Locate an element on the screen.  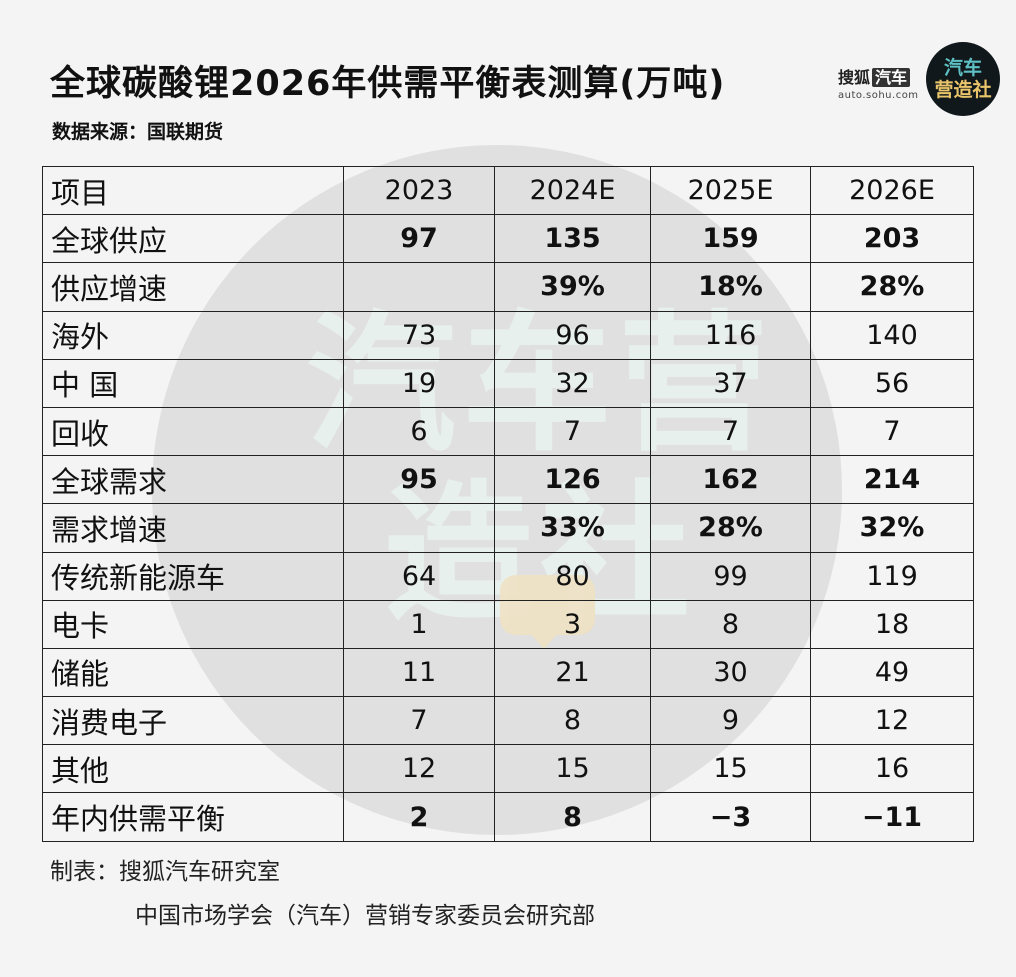
table-row: 需求增速 33% 28% 32% is located at coordinates (508, 528).